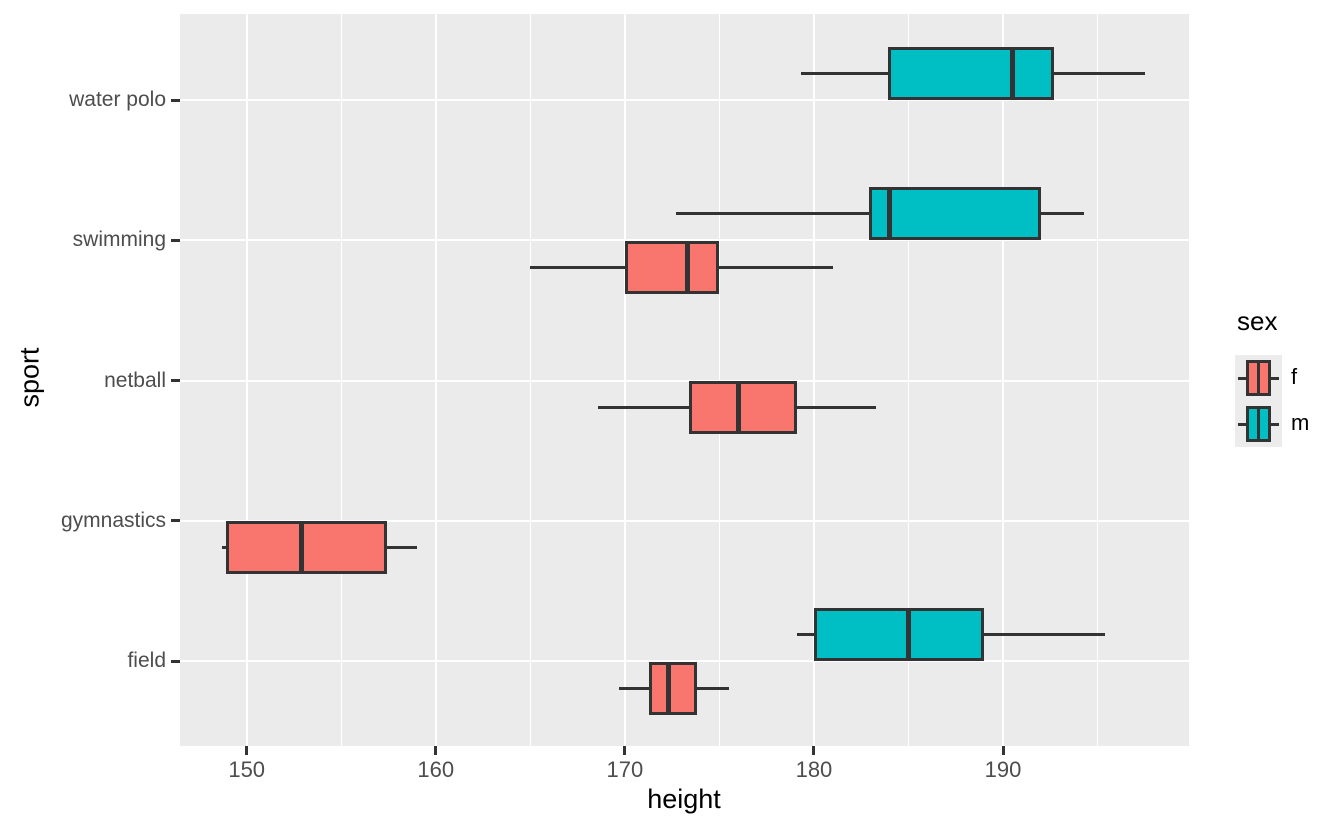 The height and width of the screenshot is (830, 1344). What do you see at coordinates (668, 688) in the screenshot?
I see `boxplot-field-f-median` at bounding box center [668, 688].